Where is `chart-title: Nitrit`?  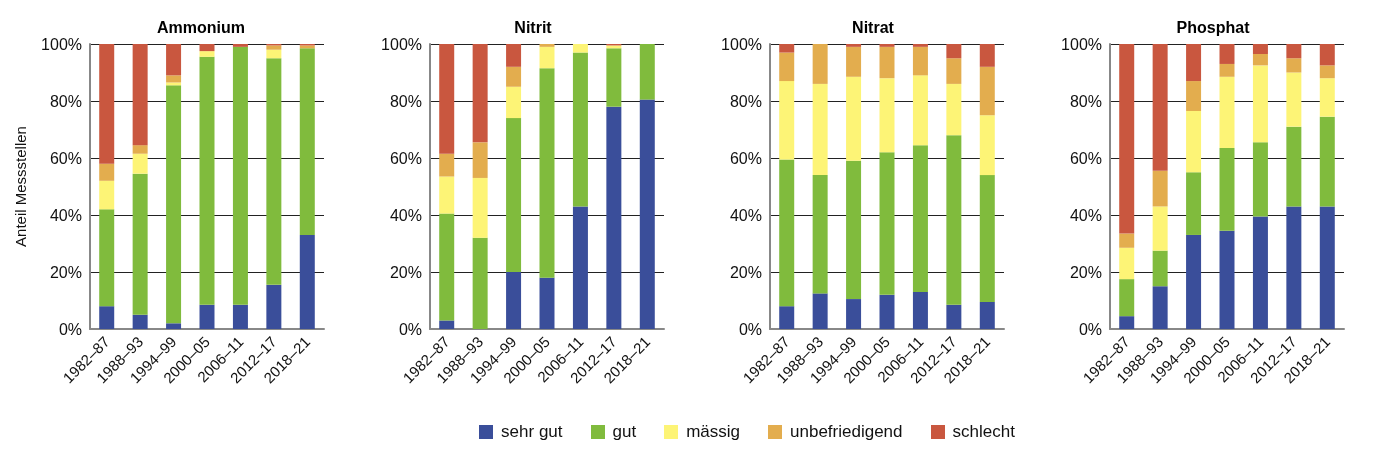 chart-title: Nitrit is located at coordinates (533, 27).